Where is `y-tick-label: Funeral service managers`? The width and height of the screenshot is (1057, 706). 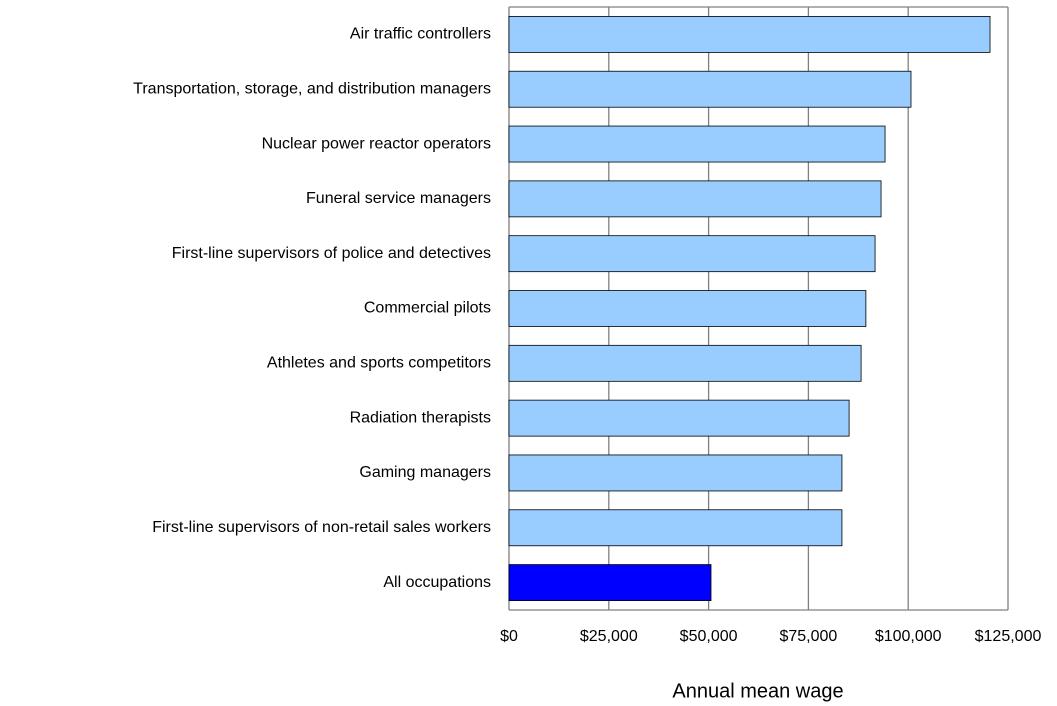 y-tick-label: Funeral service managers is located at coordinates (398, 198).